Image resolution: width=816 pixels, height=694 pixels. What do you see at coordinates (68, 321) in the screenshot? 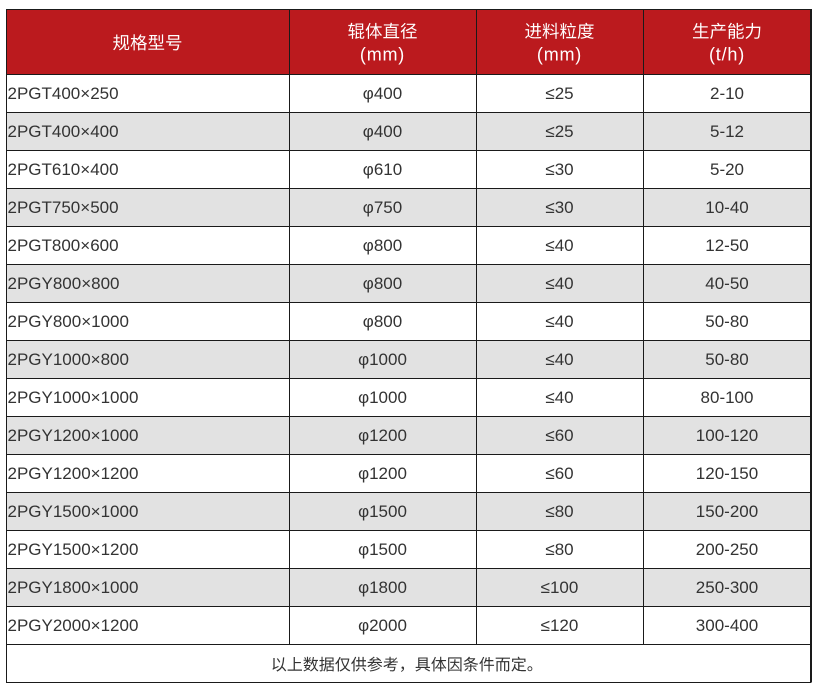
I see `svg-text: 2PGY800×1000` at bounding box center [68, 321].